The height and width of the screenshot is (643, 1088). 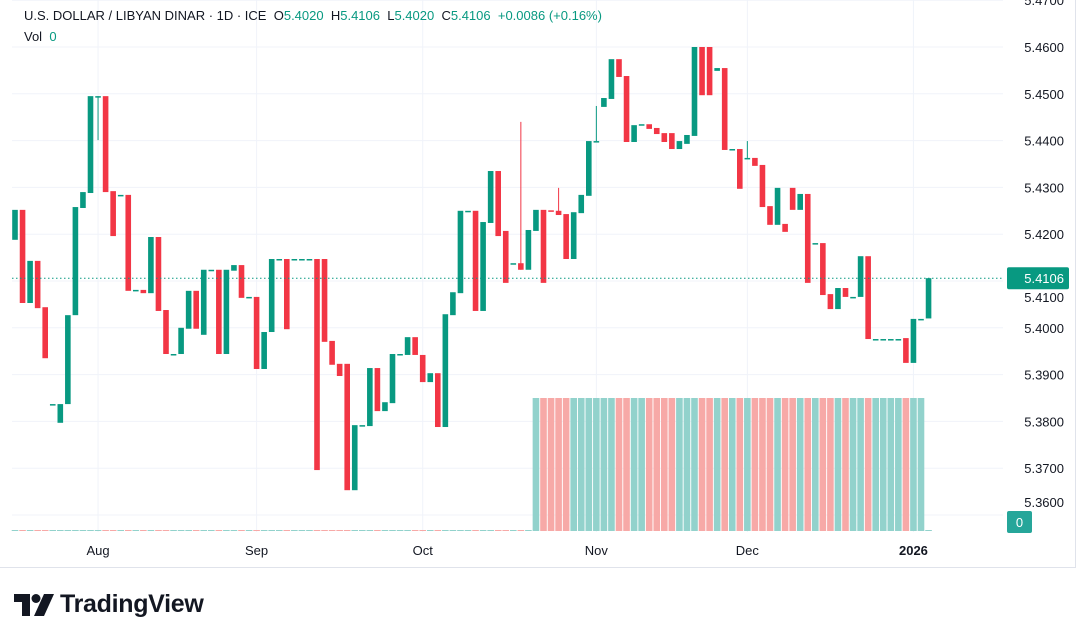 I want to click on volume-label: Vol, so click(x=33, y=36).